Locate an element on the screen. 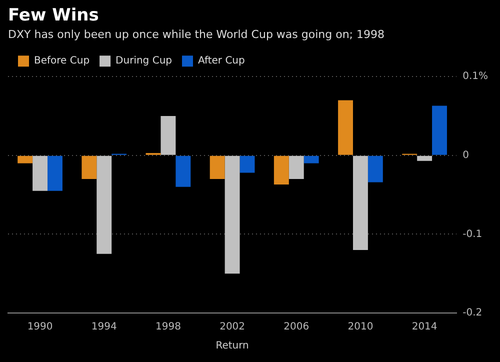  x-tick-label: 2014 is located at coordinates (425, 327).